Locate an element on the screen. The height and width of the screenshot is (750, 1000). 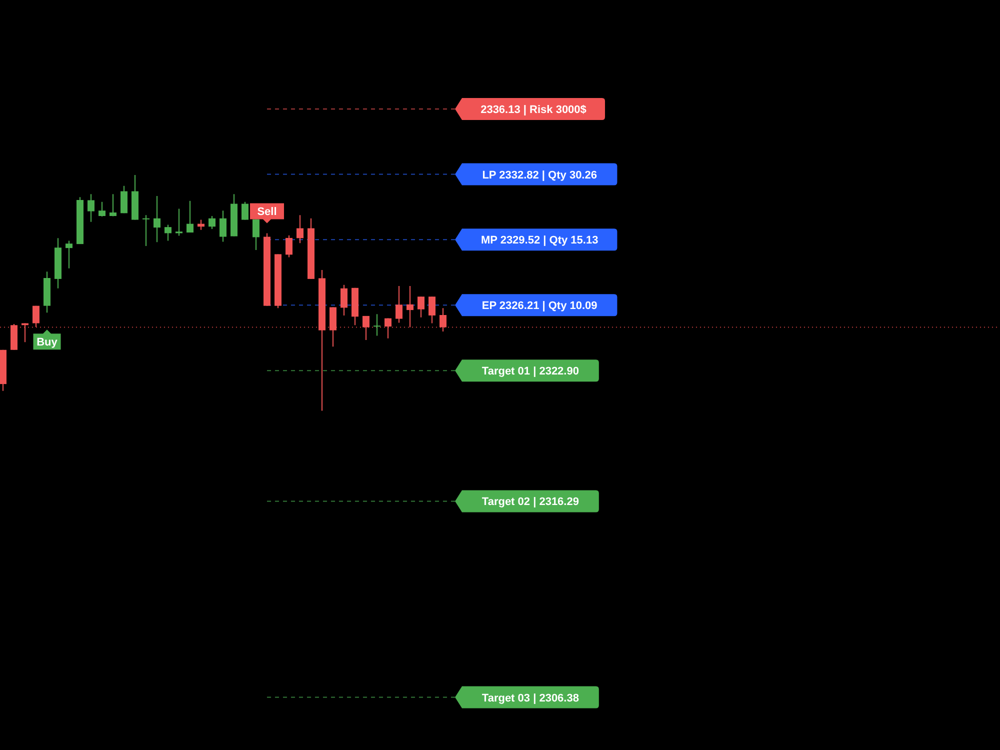
ref-line-label: MP 2329.52 | Qty 15.13 is located at coordinates (539, 240).